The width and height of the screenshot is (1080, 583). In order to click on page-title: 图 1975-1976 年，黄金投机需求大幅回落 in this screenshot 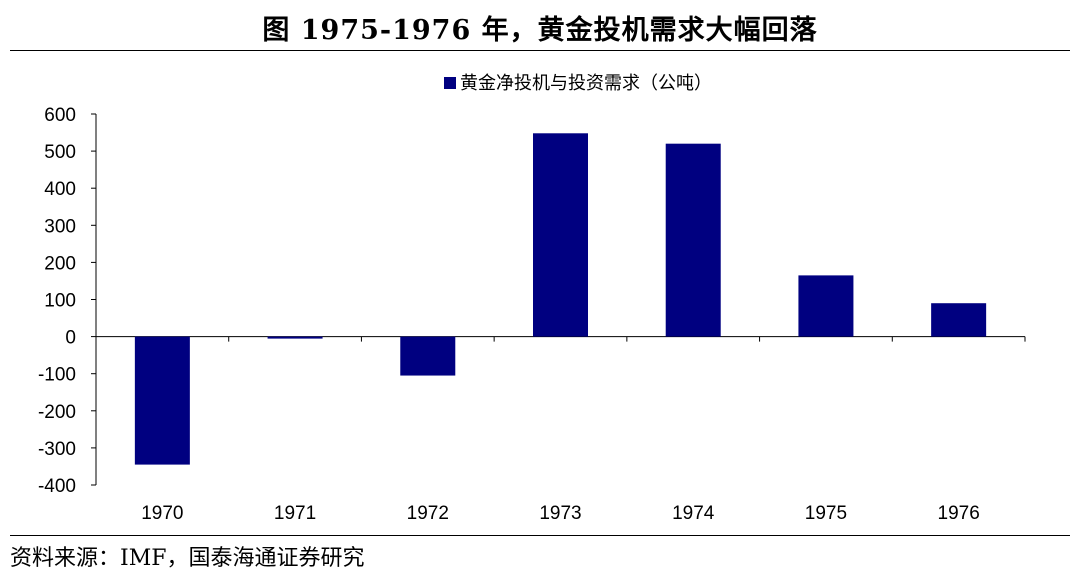, I will do `click(540, 30)`.